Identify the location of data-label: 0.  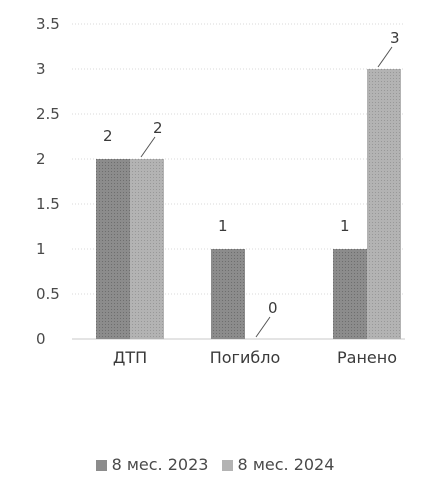
(273, 308).